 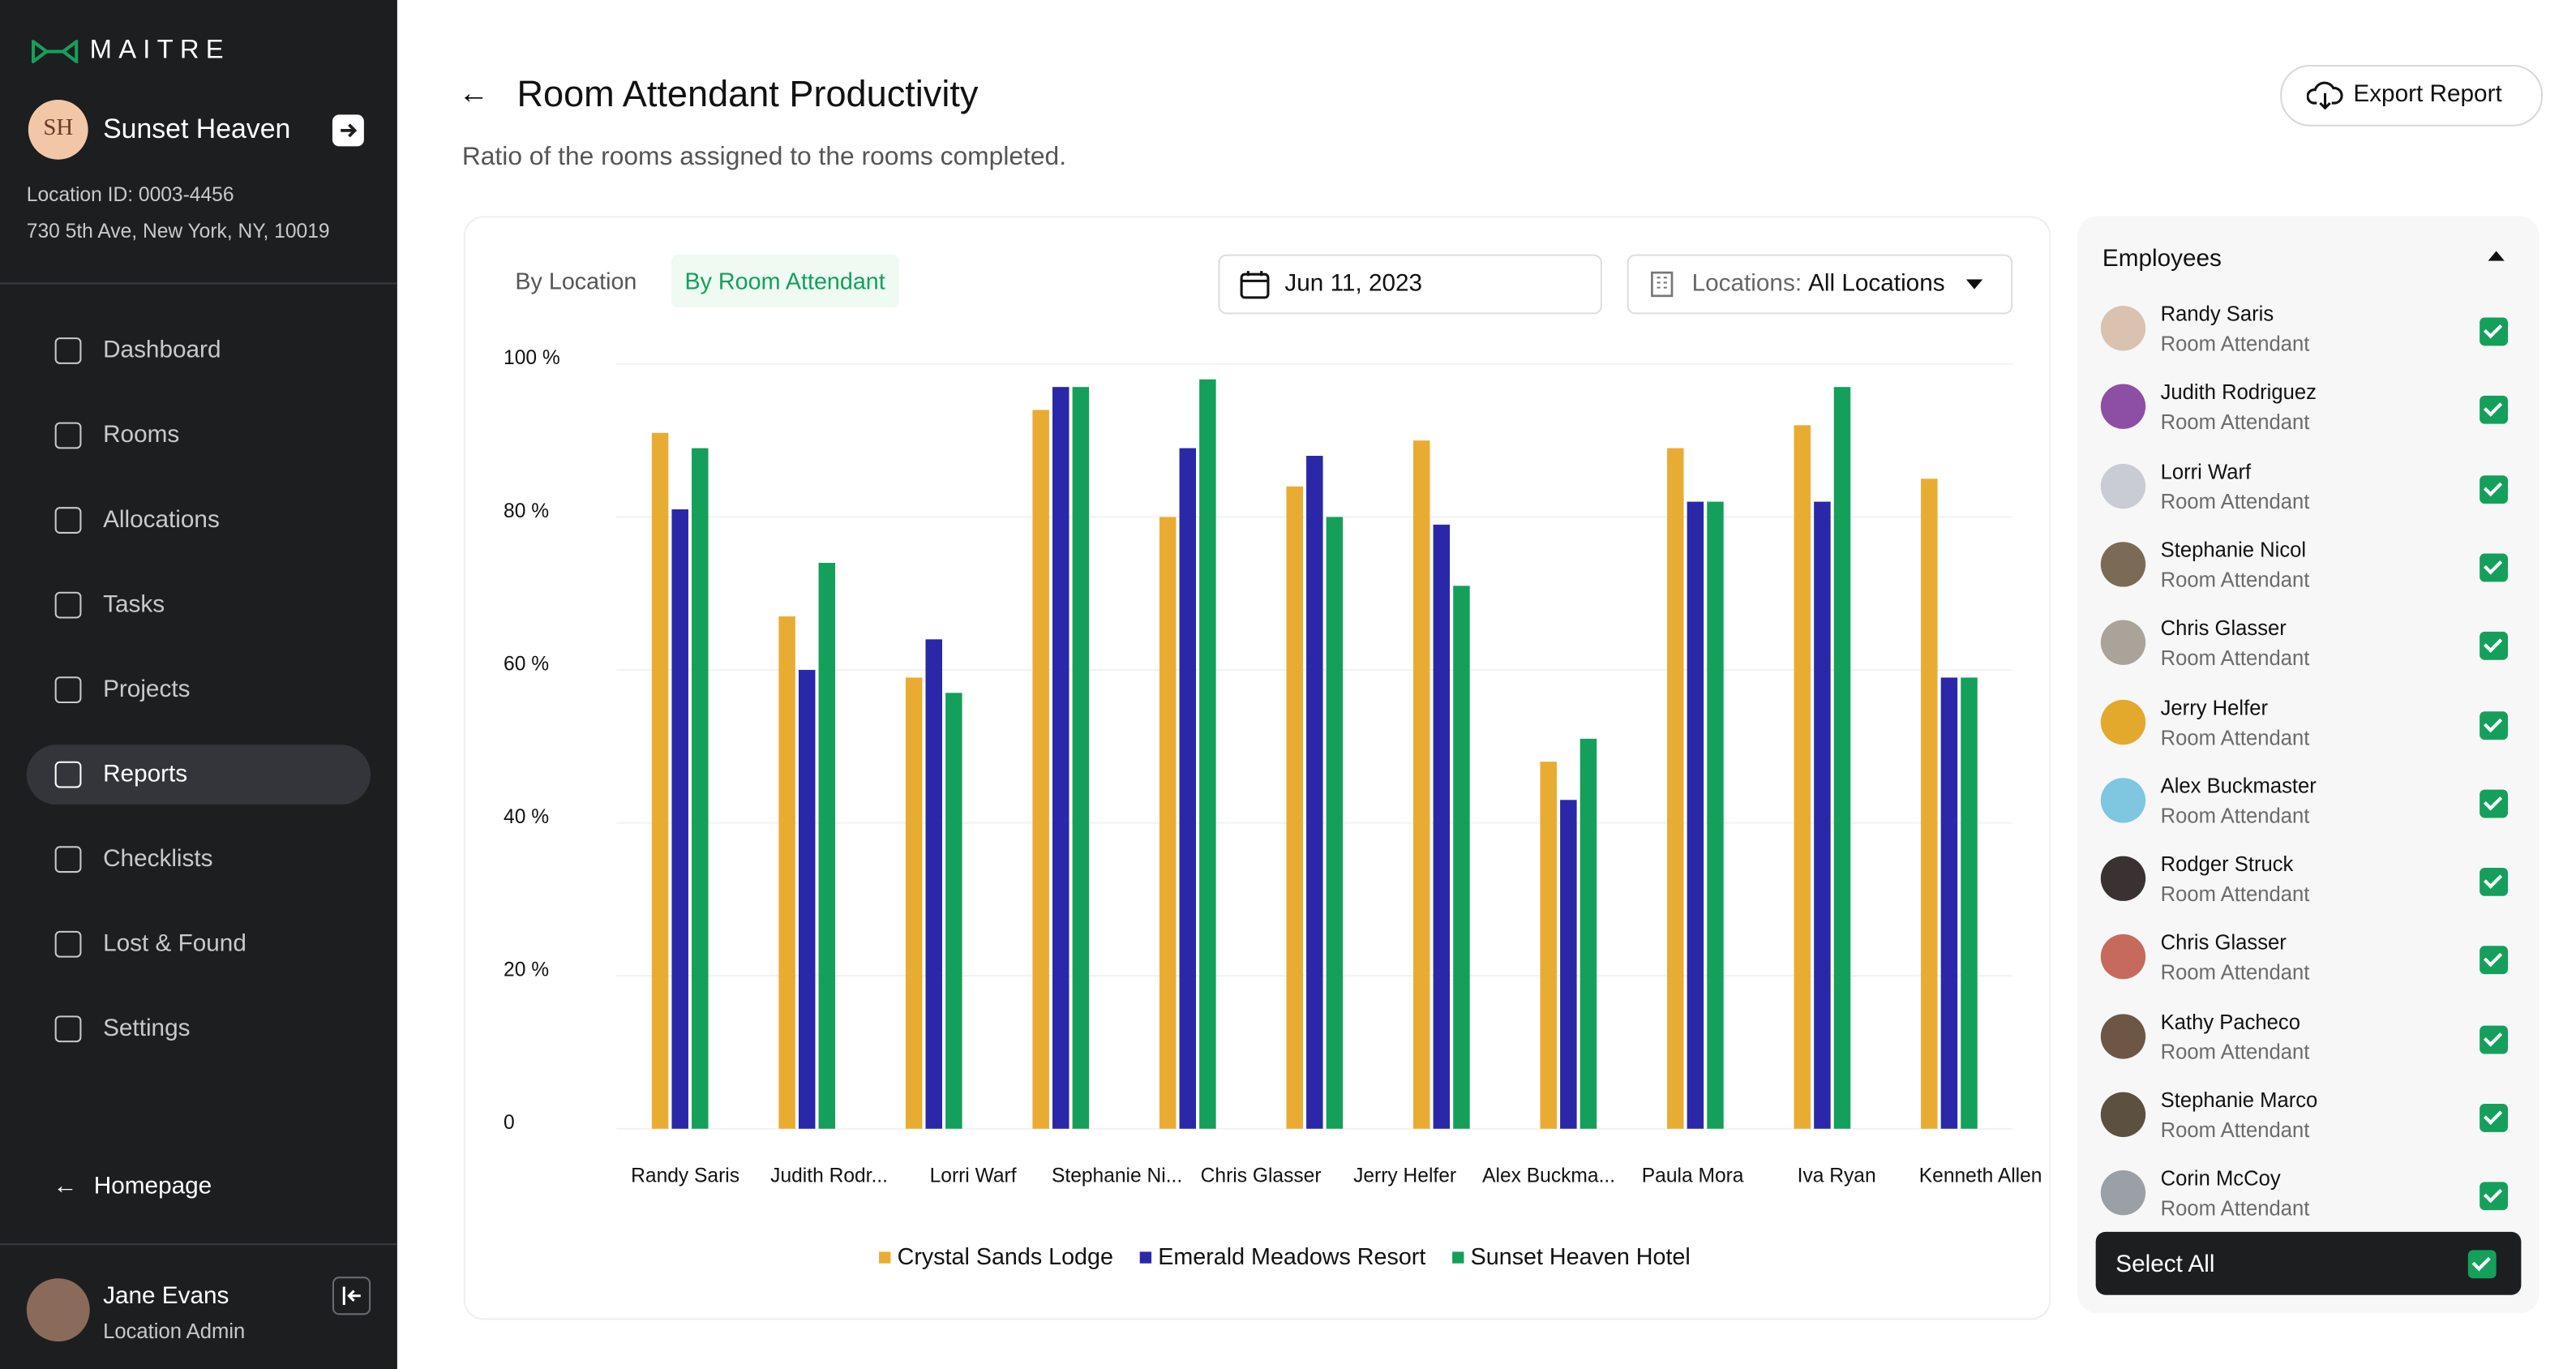 I want to click on nav-label: Reports, so click(x=145, y=774).